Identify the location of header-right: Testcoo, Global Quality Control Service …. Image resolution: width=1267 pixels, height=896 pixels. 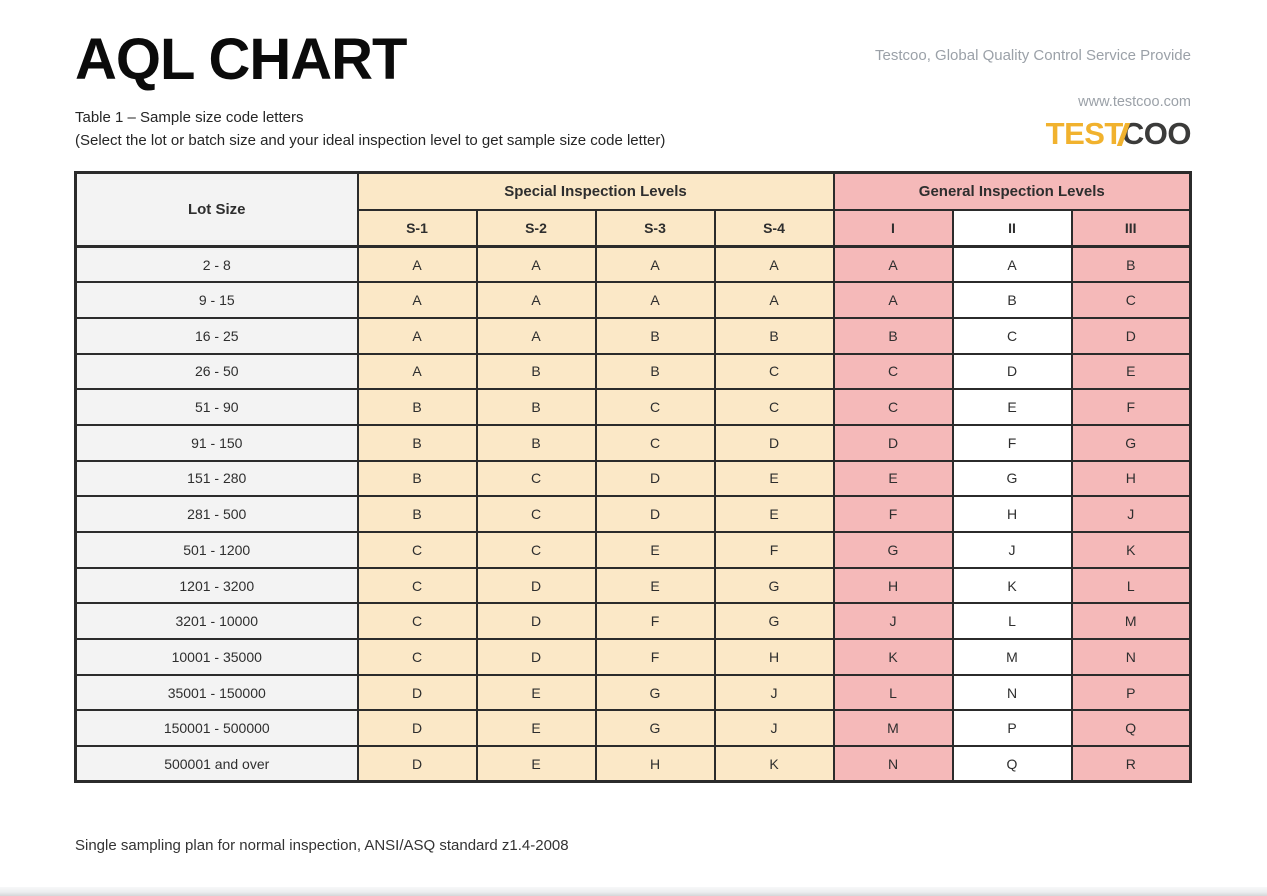
(1033, 98).